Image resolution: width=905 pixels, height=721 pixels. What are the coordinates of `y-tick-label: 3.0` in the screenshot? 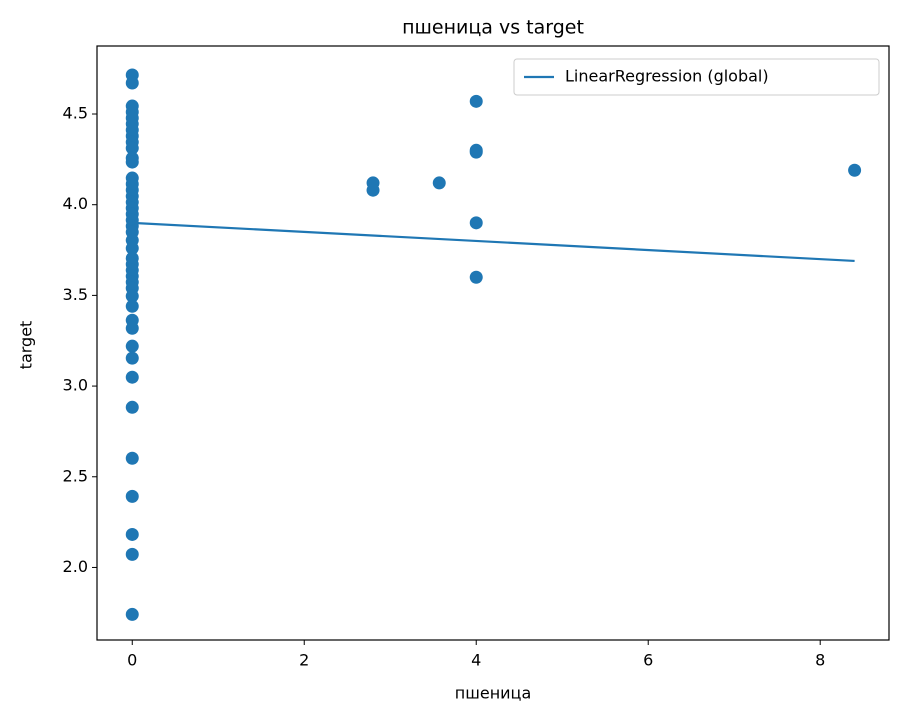 It's located at (75, 385).